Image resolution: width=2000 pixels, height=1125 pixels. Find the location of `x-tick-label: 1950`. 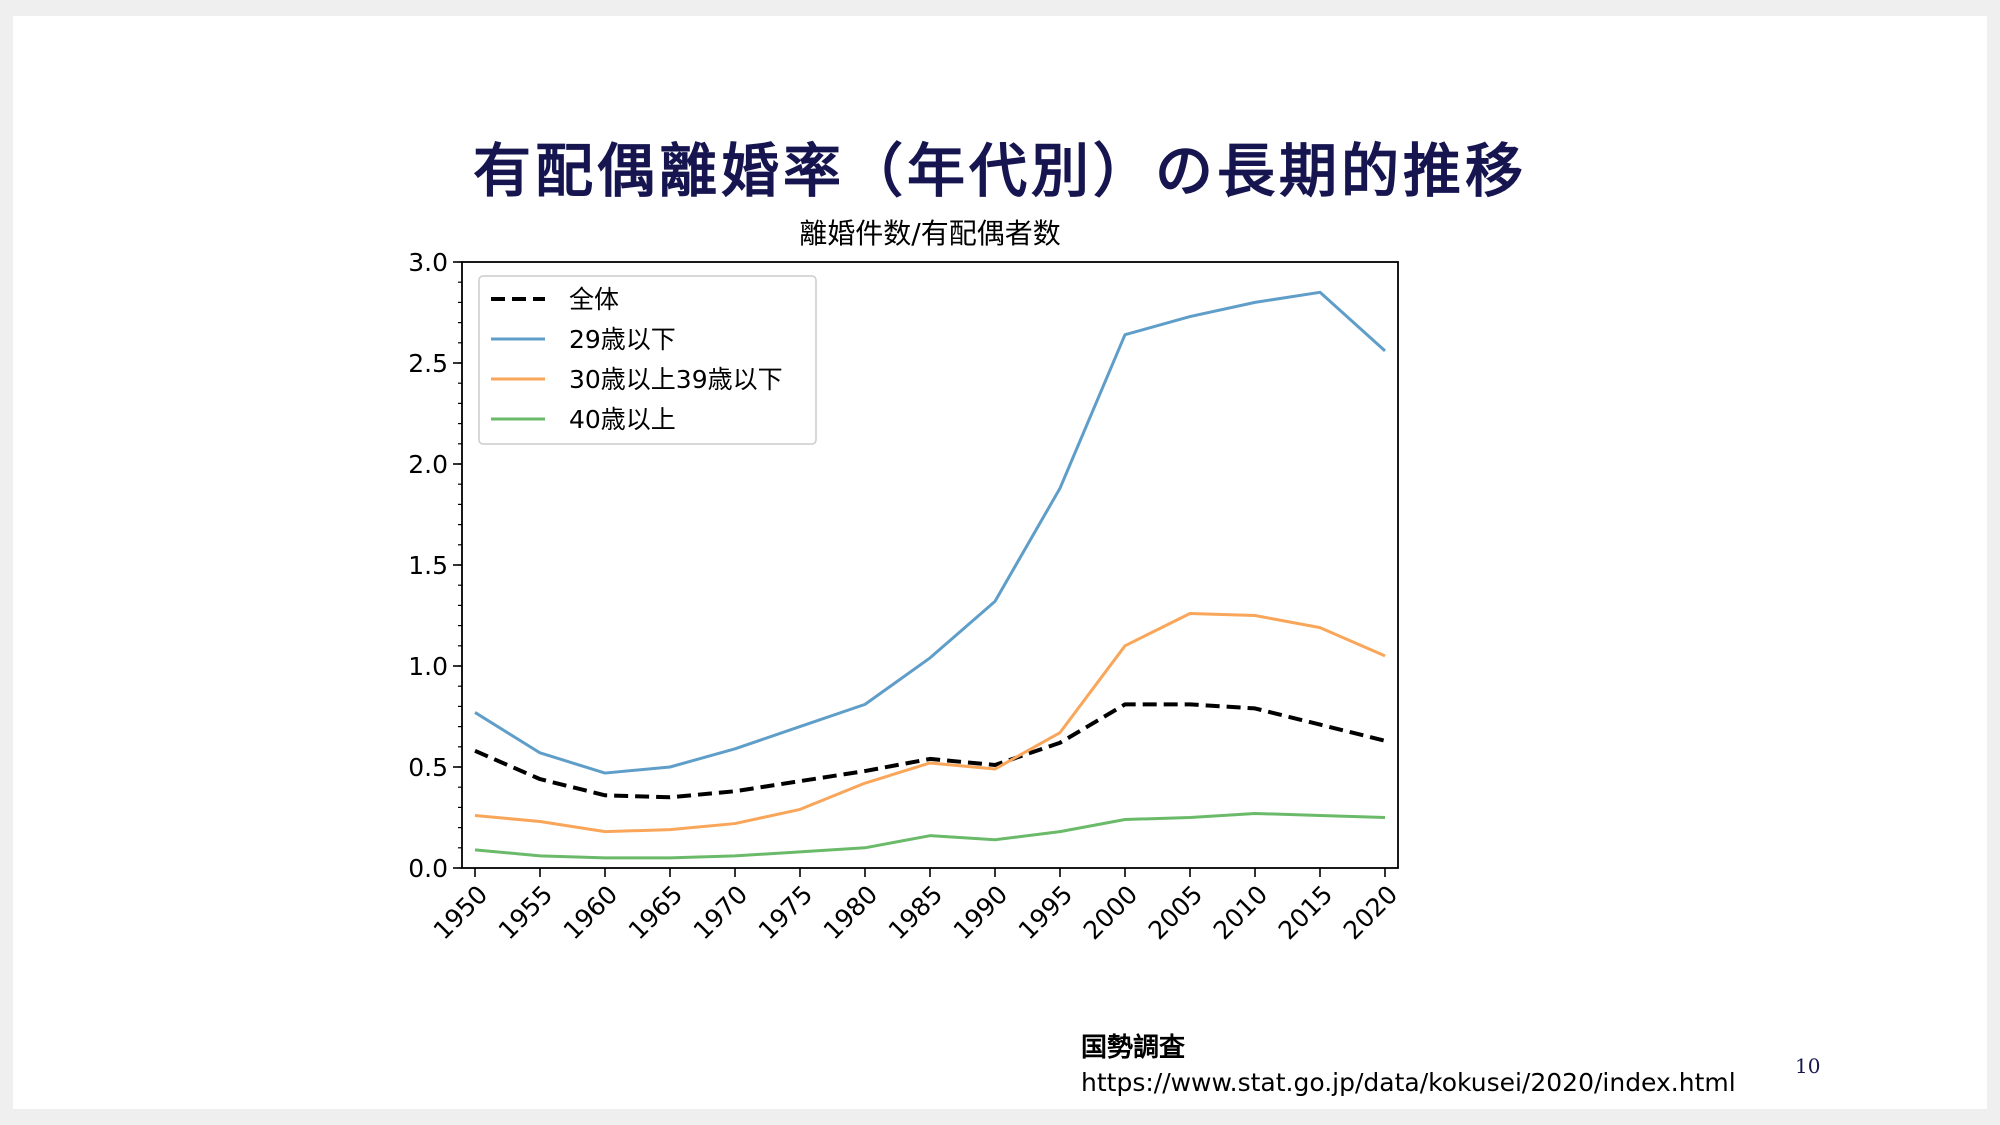

x-tick-label: 1950 is located at coordinates (460, 912).